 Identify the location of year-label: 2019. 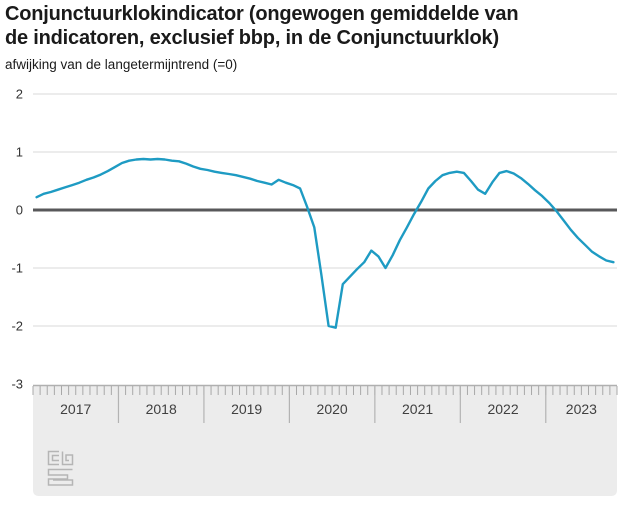
(246, 409).